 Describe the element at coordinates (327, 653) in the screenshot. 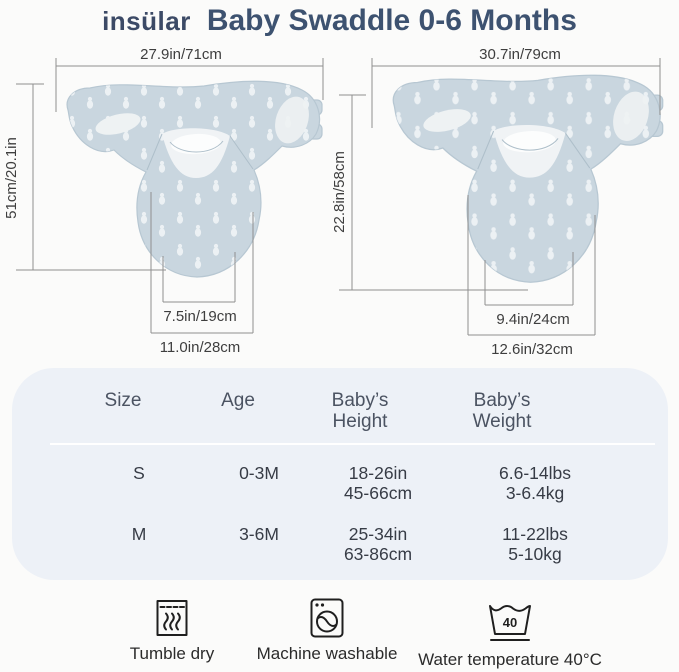

I see `care-label: Machine washable` at that location.